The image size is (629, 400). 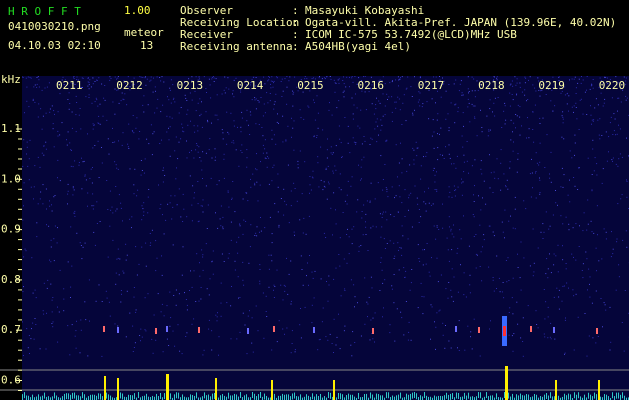 What do you see at coordinates (11, 279) in the screenshot?
I see `y-label: 0.8` at bounding box center [11, 279].